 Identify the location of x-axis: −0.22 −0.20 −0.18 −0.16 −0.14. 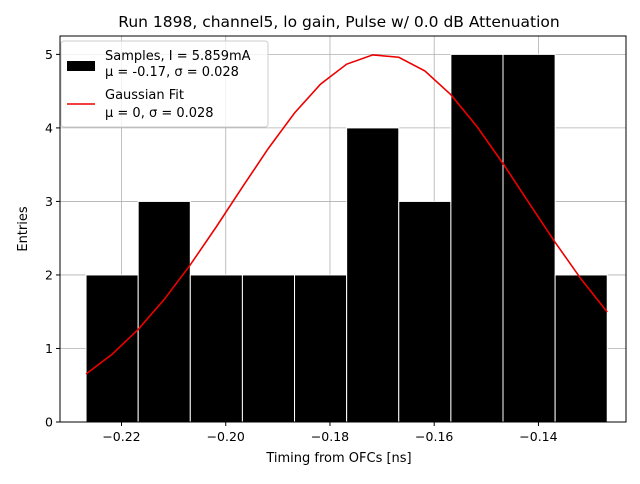
(330, 433).